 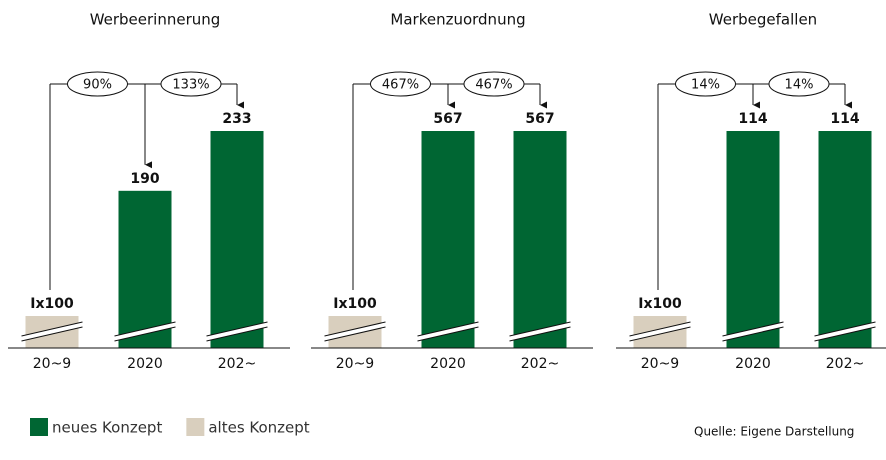 I want to click on change-label: 90%, so click(x=97, y=85).